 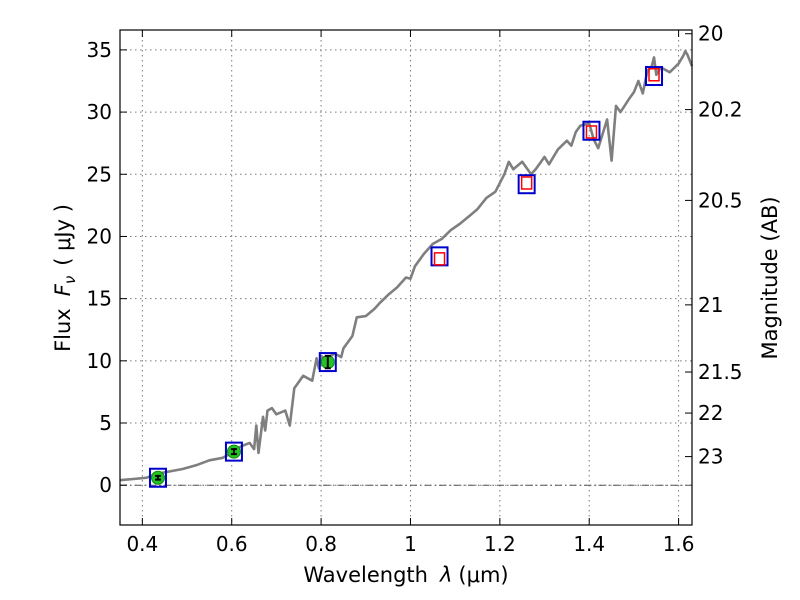 I want to click on x-tick-label: 0.8, so click(x=321, y=544).